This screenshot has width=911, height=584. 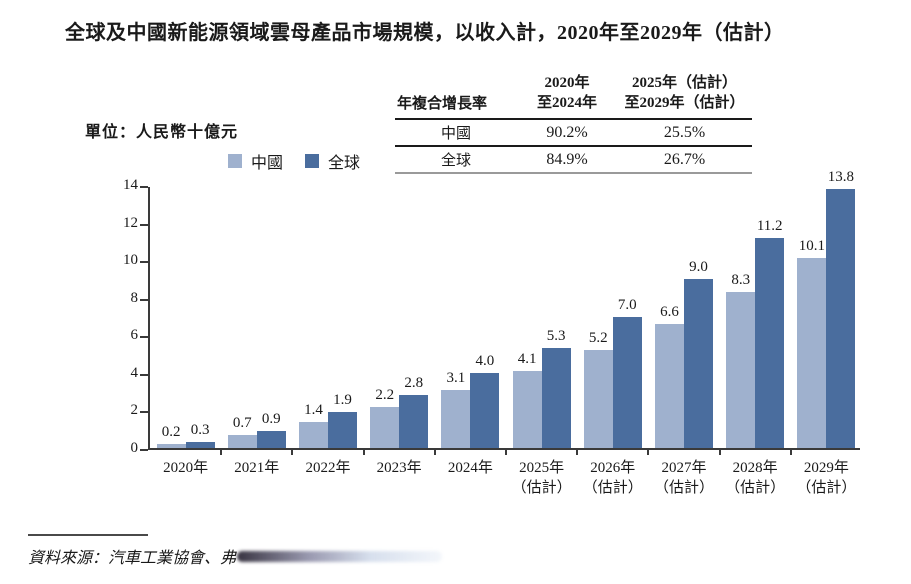 What do you see at coordinates (342, 430) in the screenshot?
I see `bar-全球-3` at bounding box center [342, 430].